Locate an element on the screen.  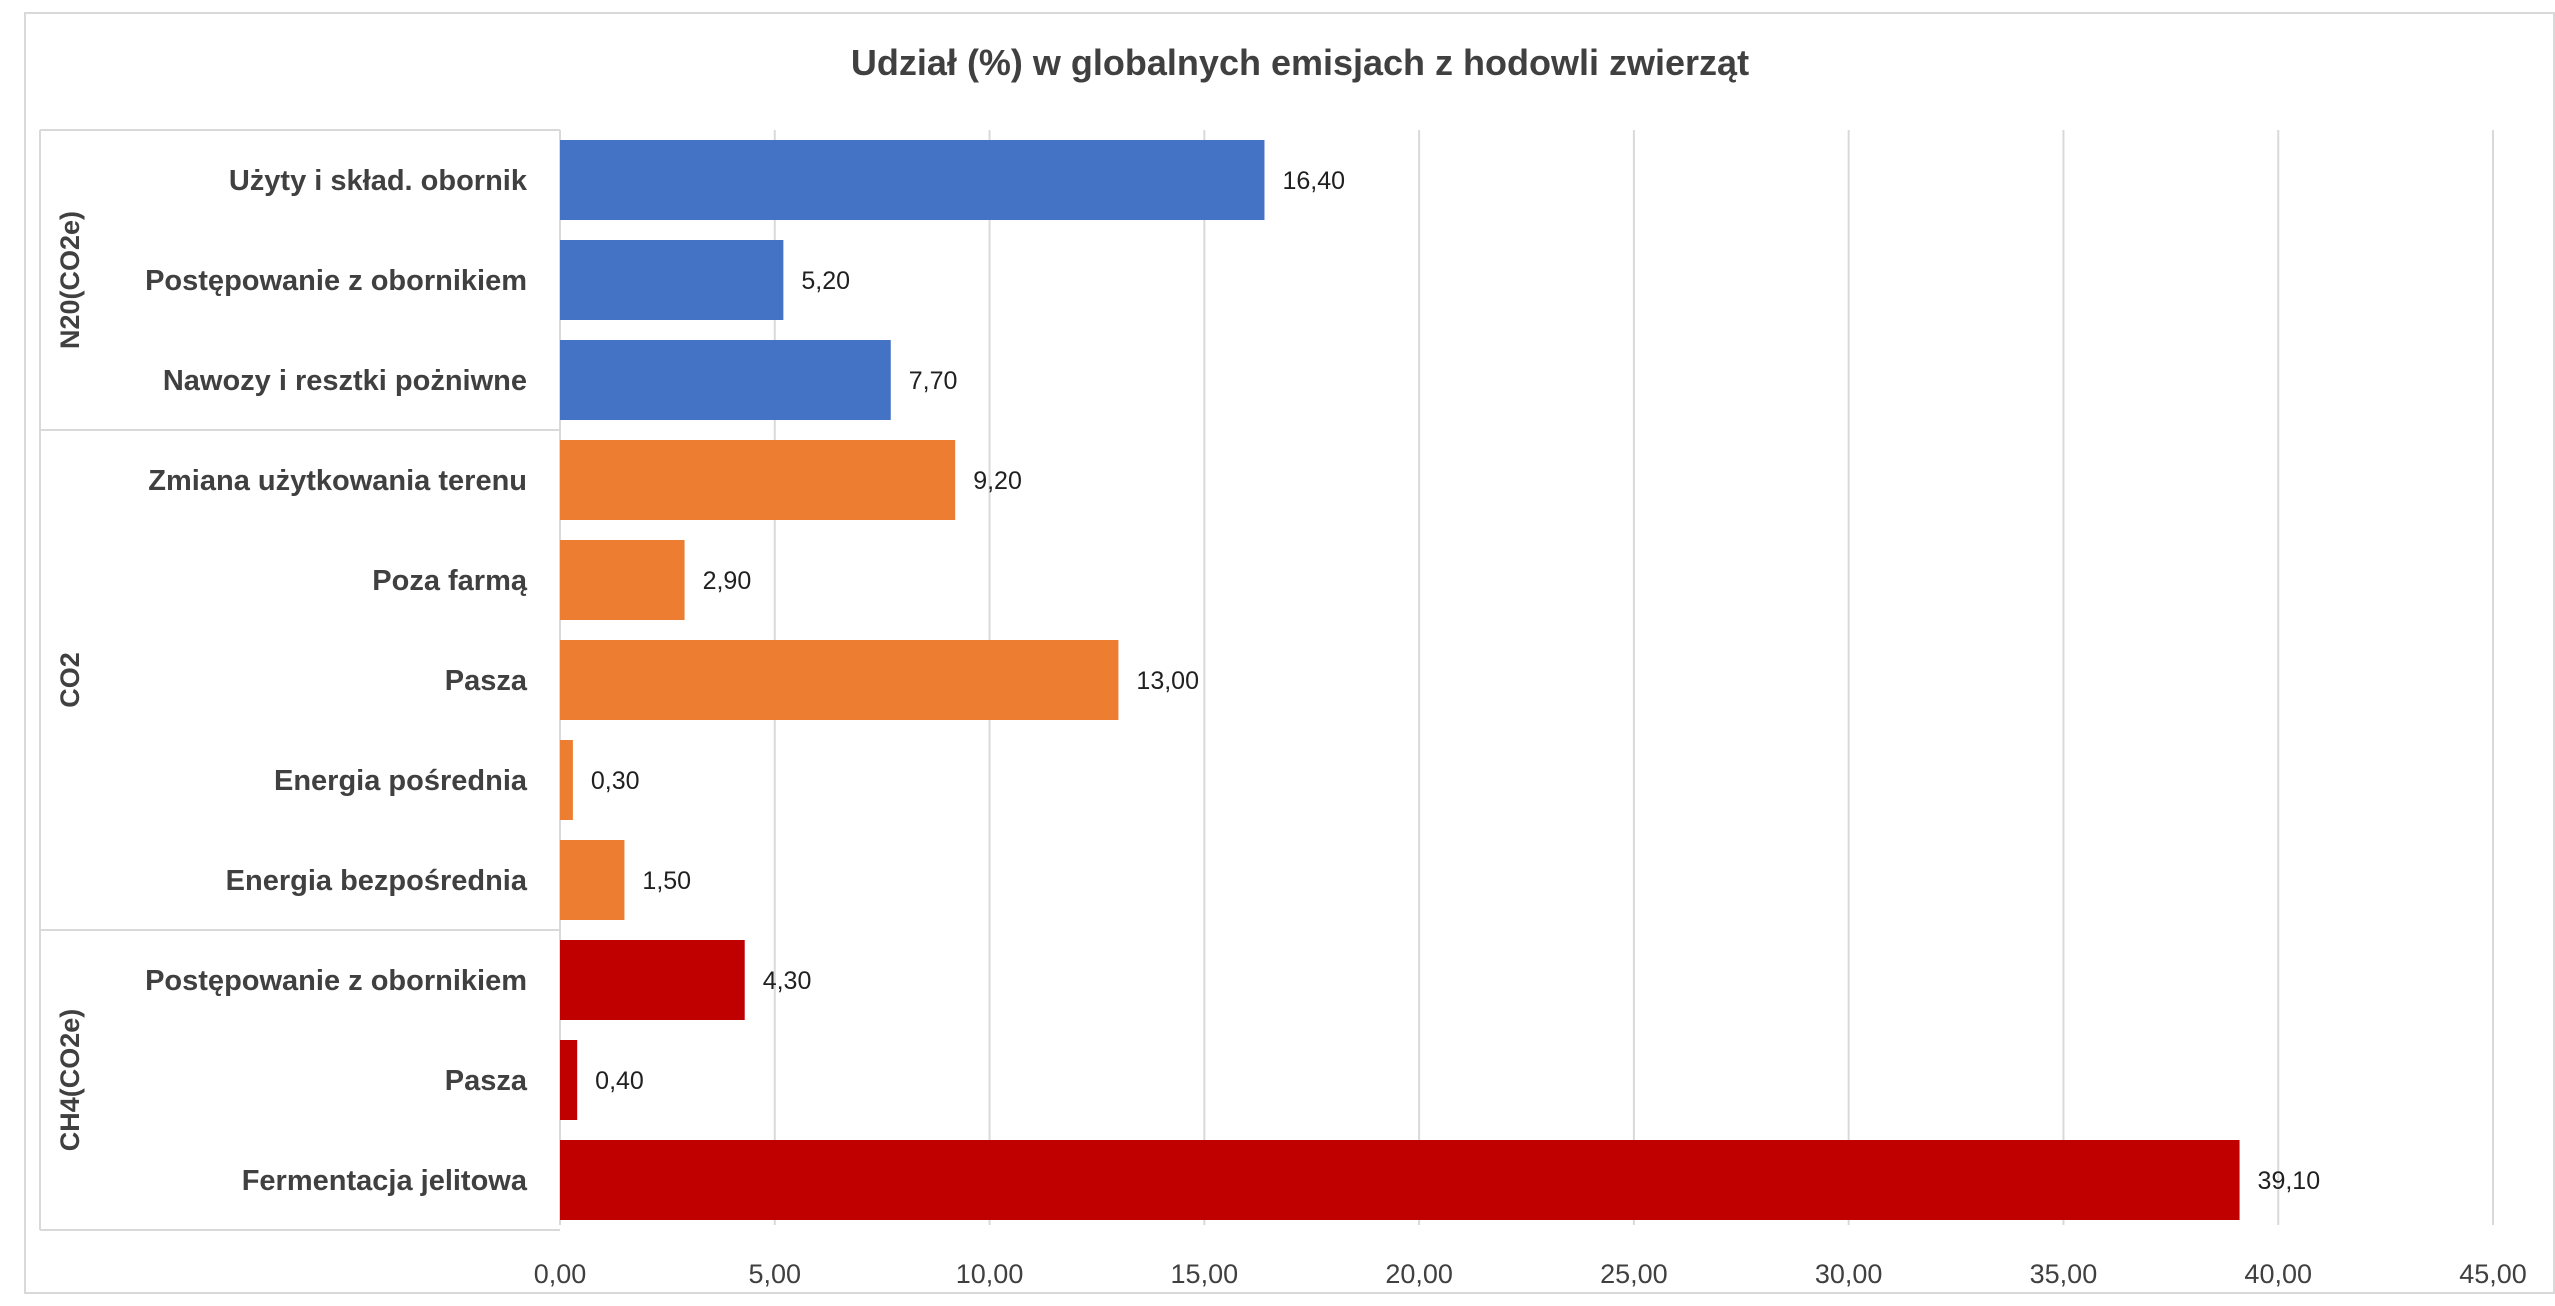
data-label: 0,30 is located at coordinates (615, 781).